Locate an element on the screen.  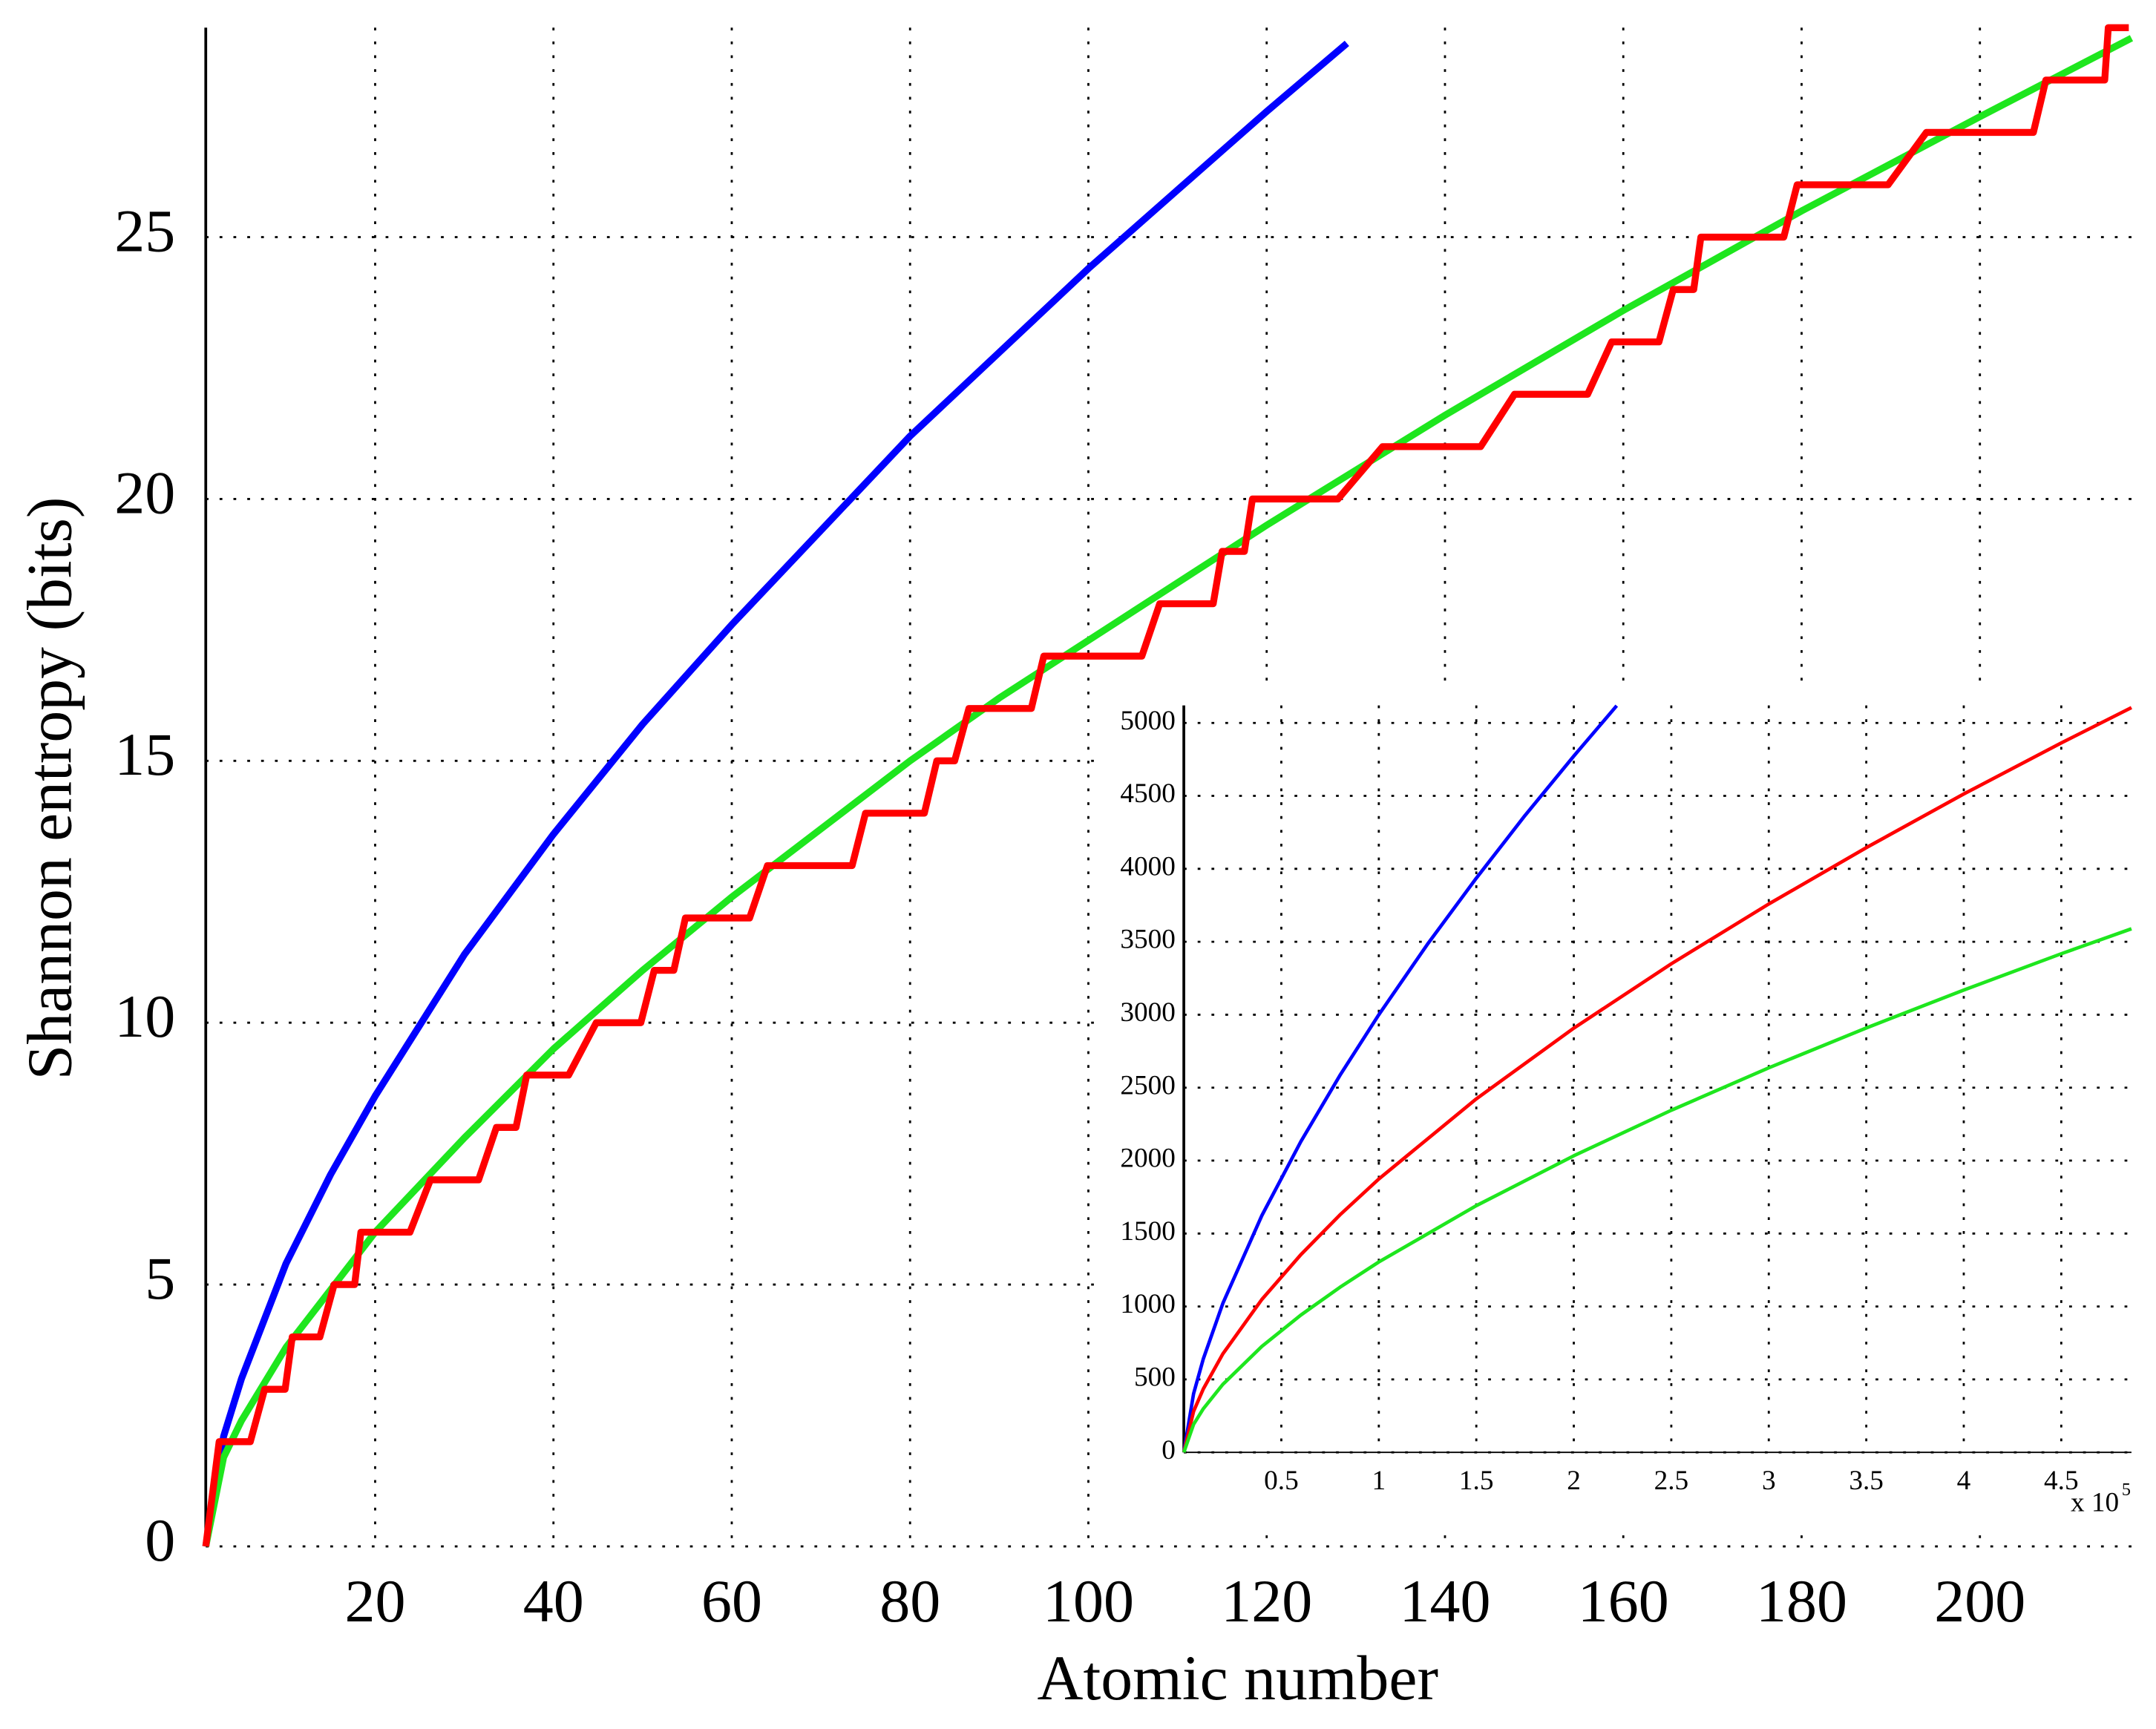
x-tick-label: 1 is located at coordinates (1379, 1481).